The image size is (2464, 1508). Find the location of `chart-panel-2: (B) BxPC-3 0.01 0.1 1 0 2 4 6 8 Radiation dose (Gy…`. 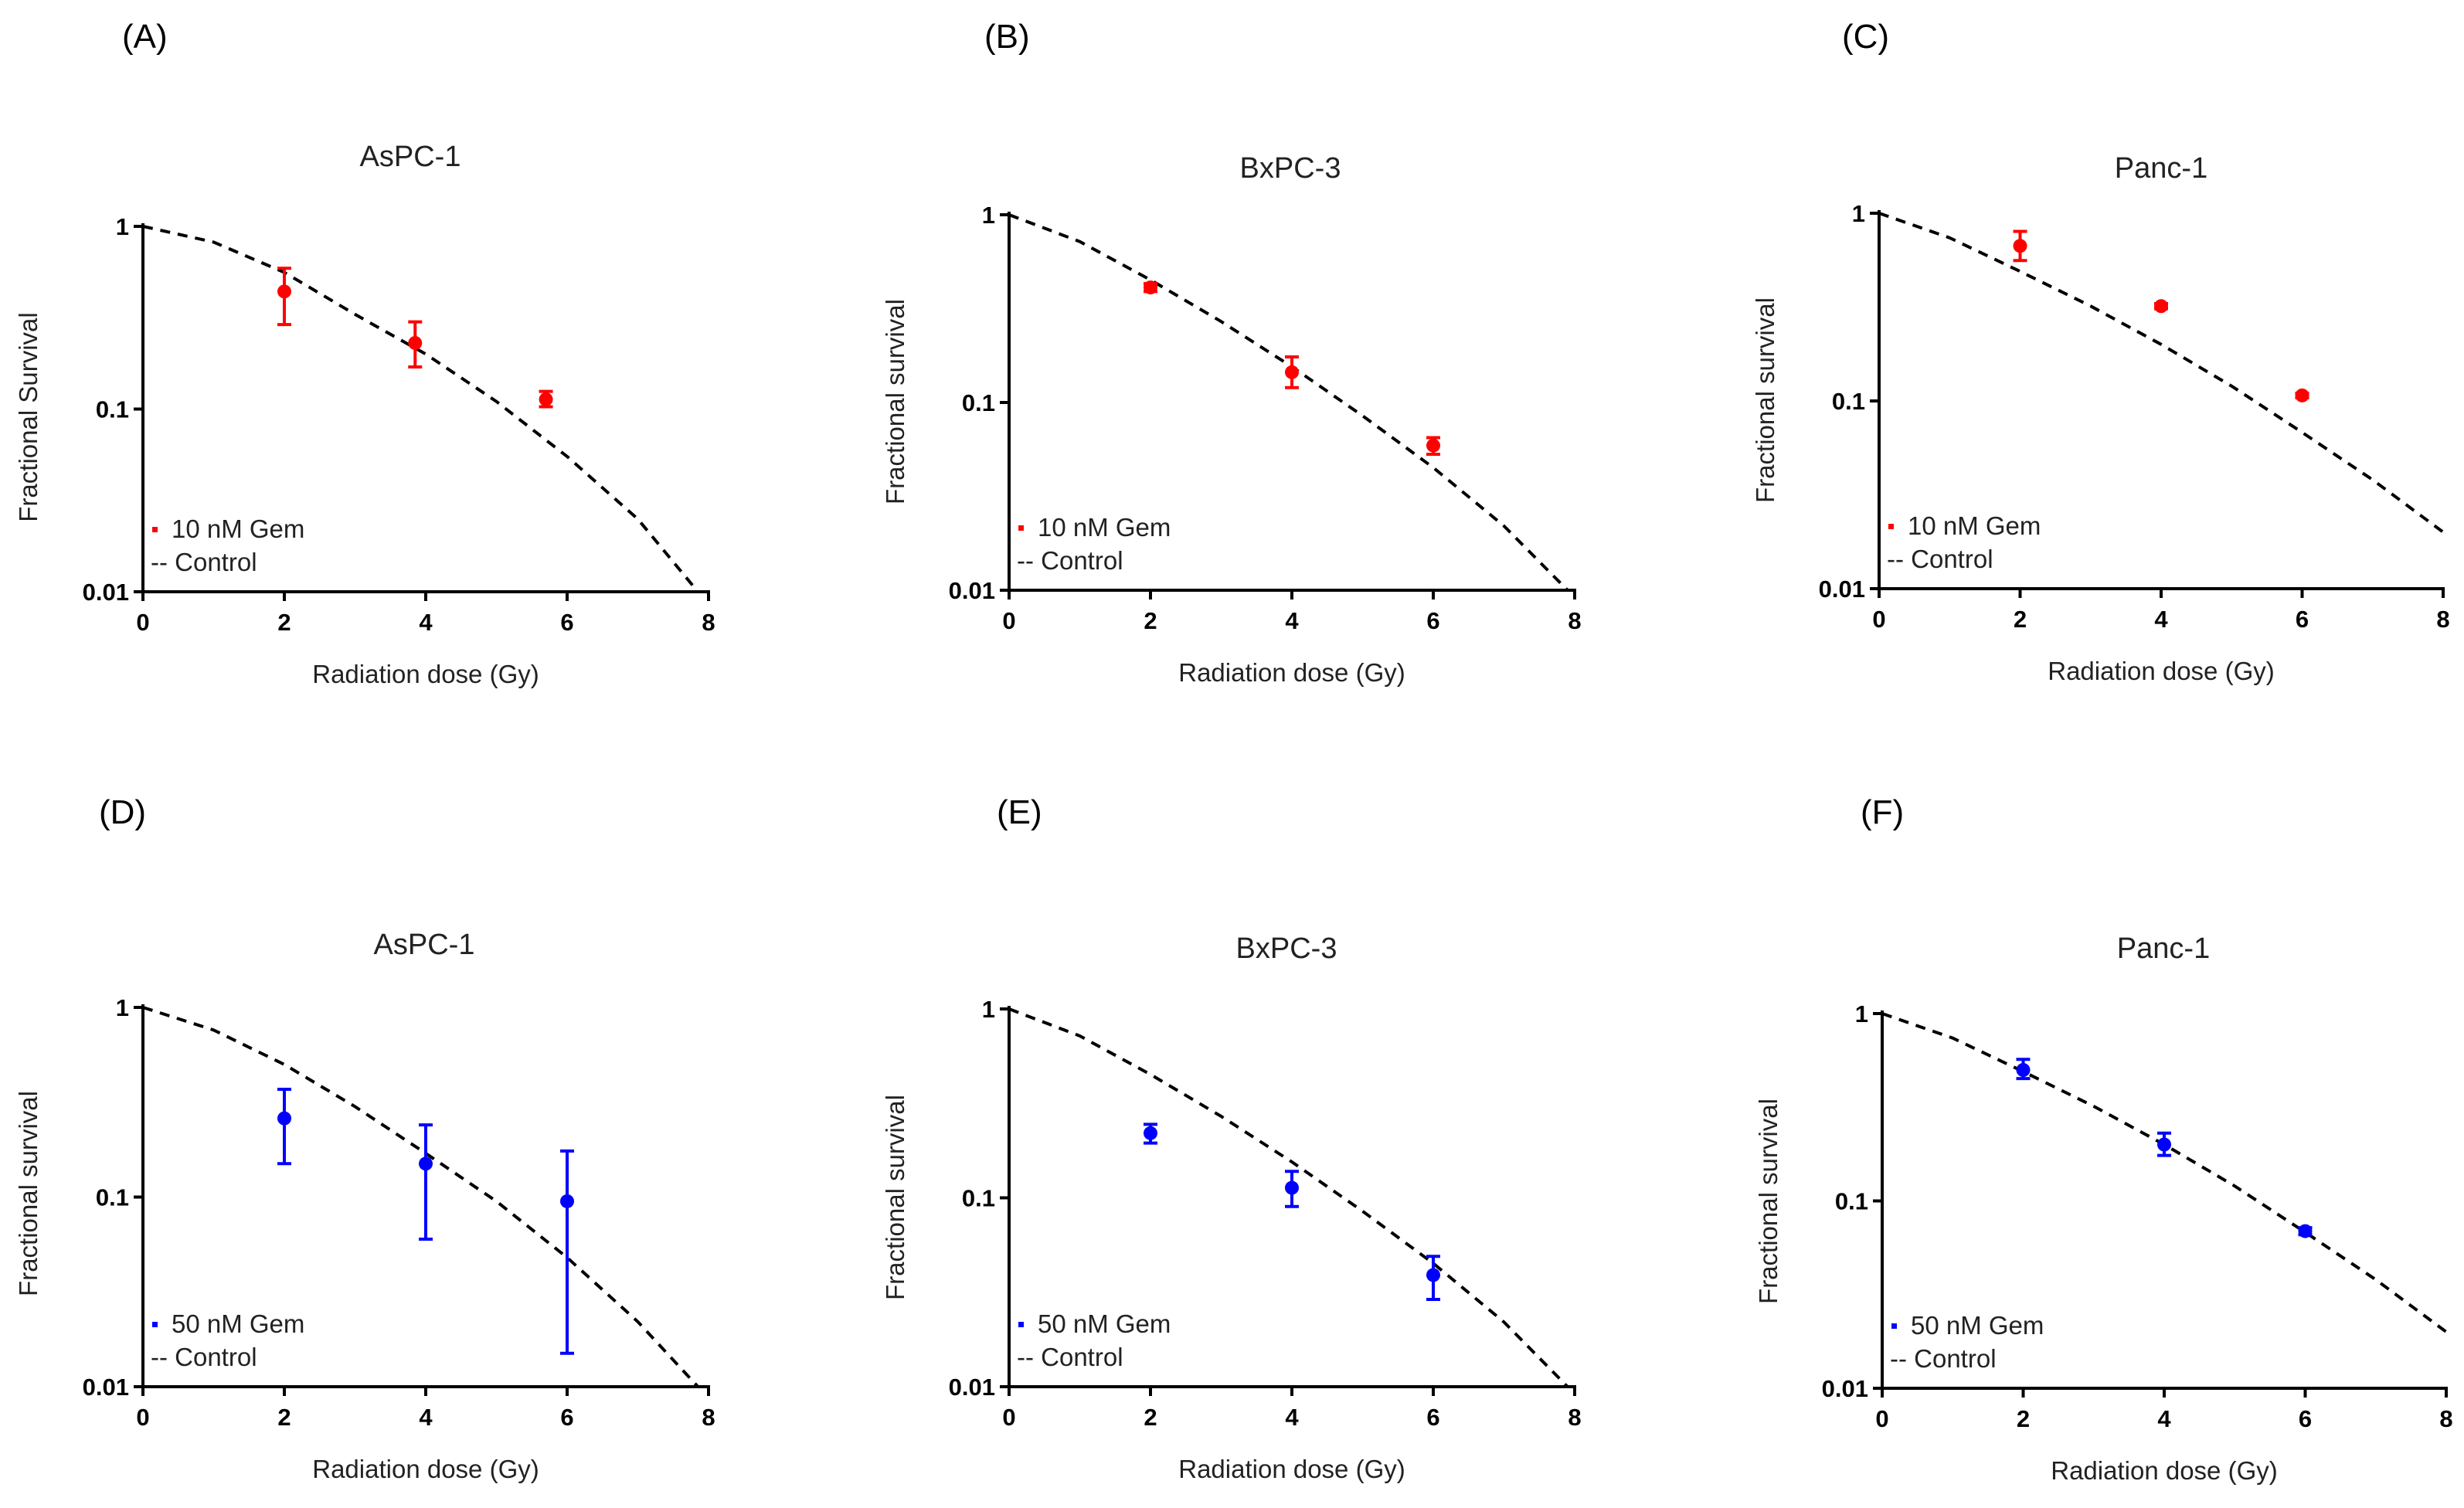

chart-panel-2: (B) BxPC-3 0.01 0.1 1 0 2 4 6 8 Radiation dose (Gy… is located at coordinates (1231, 353).